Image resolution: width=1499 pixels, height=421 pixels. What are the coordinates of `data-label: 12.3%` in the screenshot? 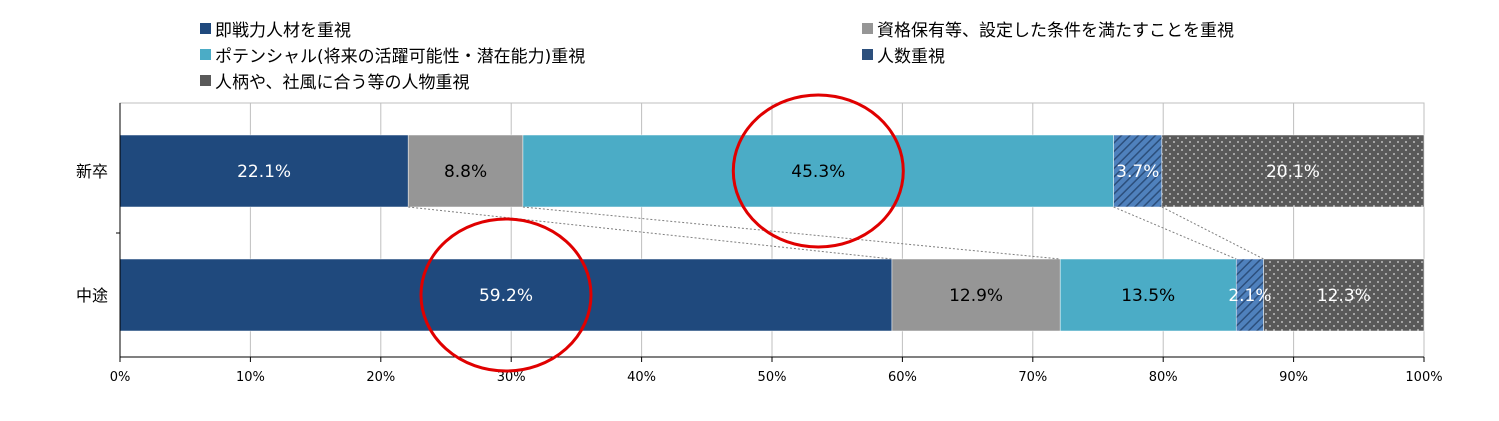 It's located at (1344, 296).